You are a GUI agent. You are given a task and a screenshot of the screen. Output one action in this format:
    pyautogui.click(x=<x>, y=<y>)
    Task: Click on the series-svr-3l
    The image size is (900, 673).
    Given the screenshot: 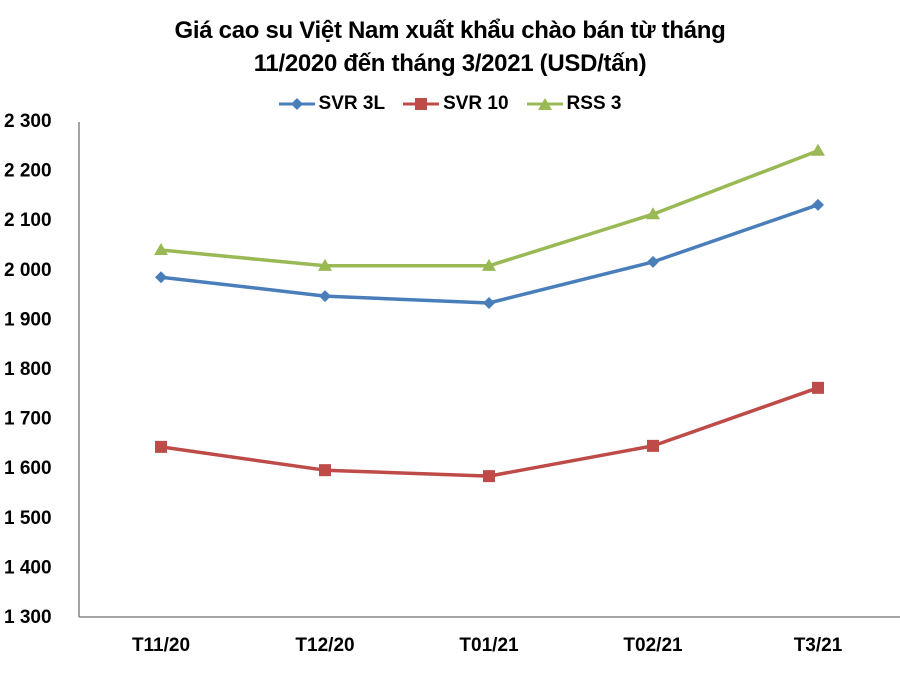 What is the action you would take?
    pyautogui.click(x=489, y=254)
    